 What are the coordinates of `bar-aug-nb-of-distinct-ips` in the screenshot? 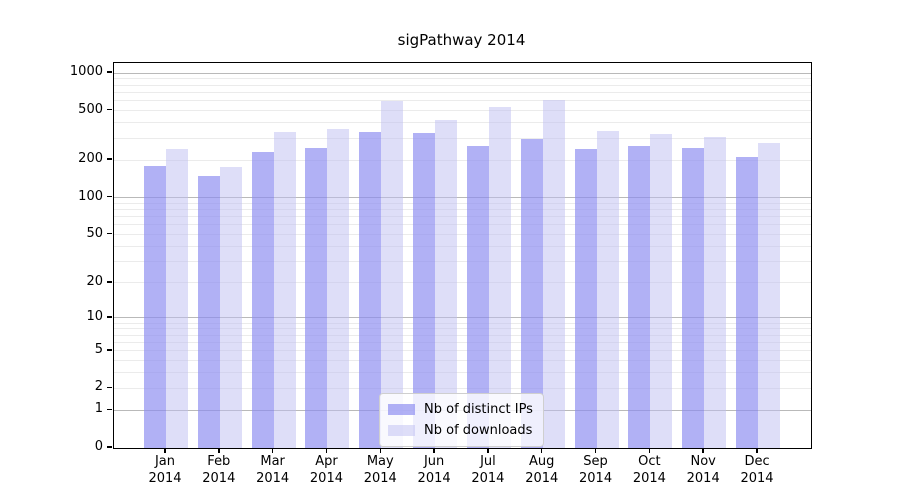 It's located at (531, 293).